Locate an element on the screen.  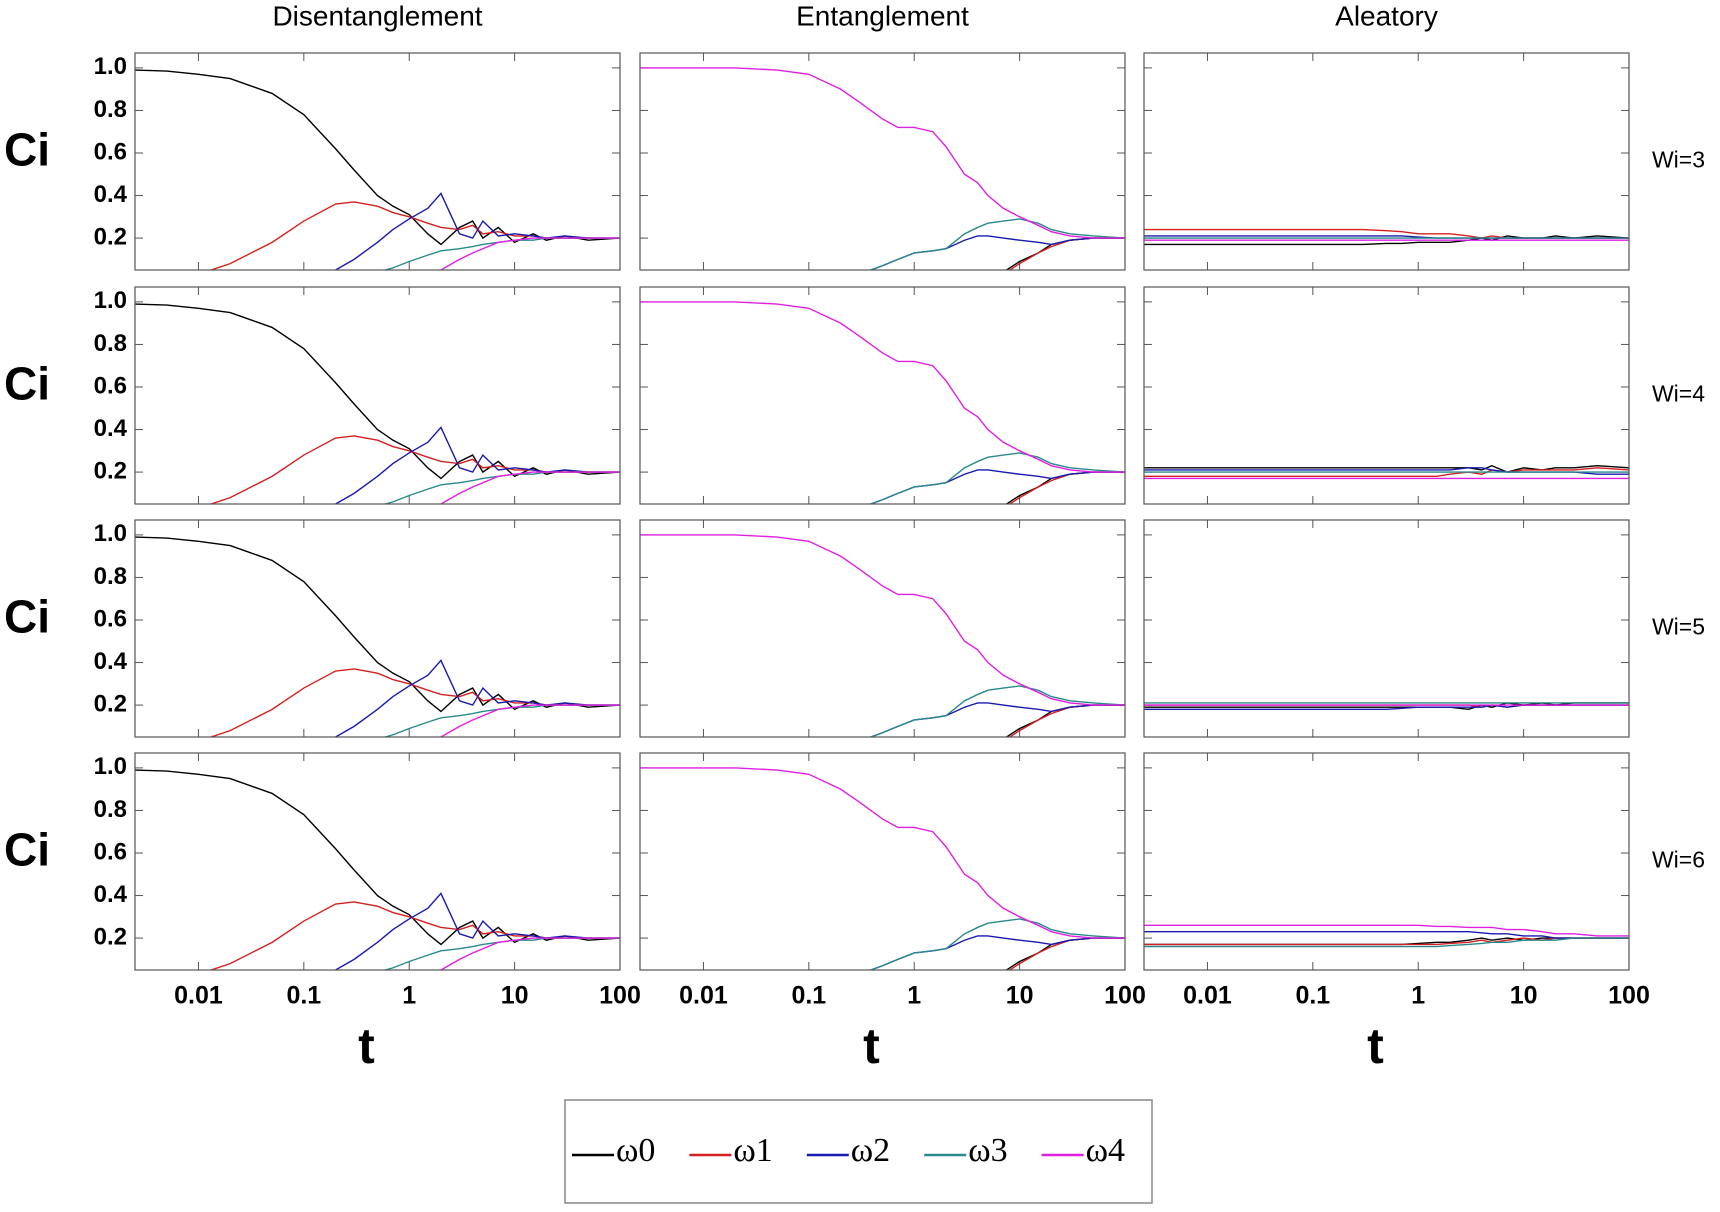
legend-box is located at coordinates (858, 1151).